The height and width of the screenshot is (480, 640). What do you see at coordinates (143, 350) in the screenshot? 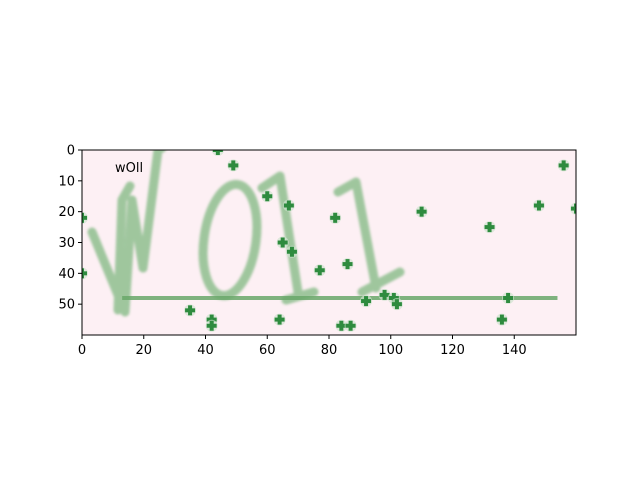
I see `x-tick-label: 20` at bounding box center [143, 350].